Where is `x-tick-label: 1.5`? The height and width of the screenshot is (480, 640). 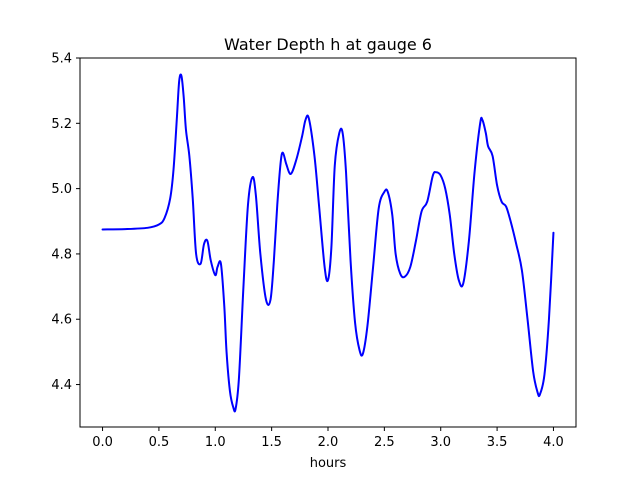 x-tick-label: 1.5 is located at coordinates (271, 442).